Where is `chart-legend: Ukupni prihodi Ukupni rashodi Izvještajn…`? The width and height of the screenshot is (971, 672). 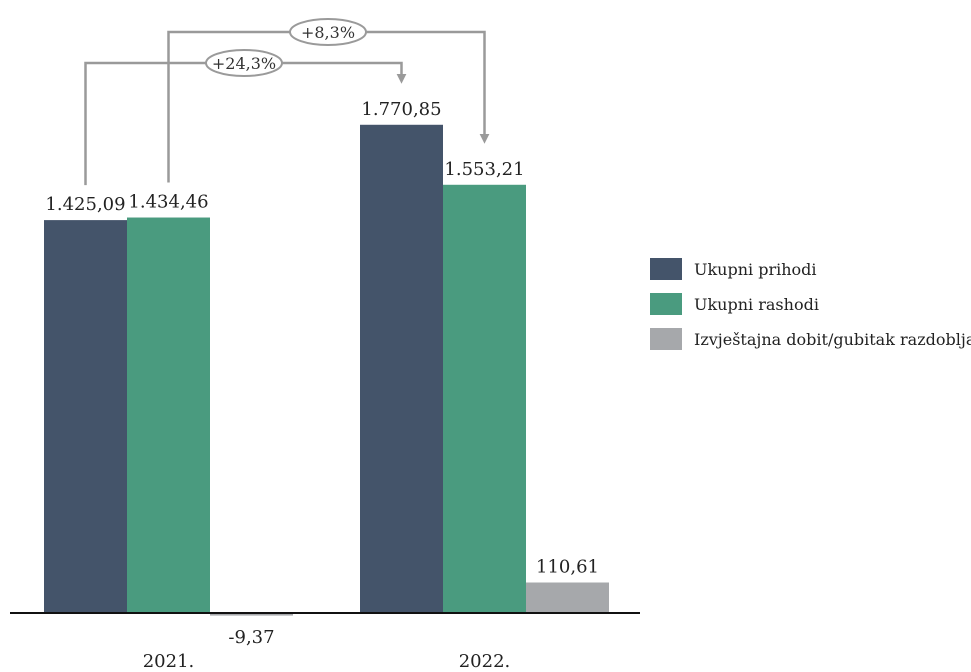 chart-legend: Ukupni prihodi Ukupni rashodi Izvještajn… is located at coordinates (810, 310).